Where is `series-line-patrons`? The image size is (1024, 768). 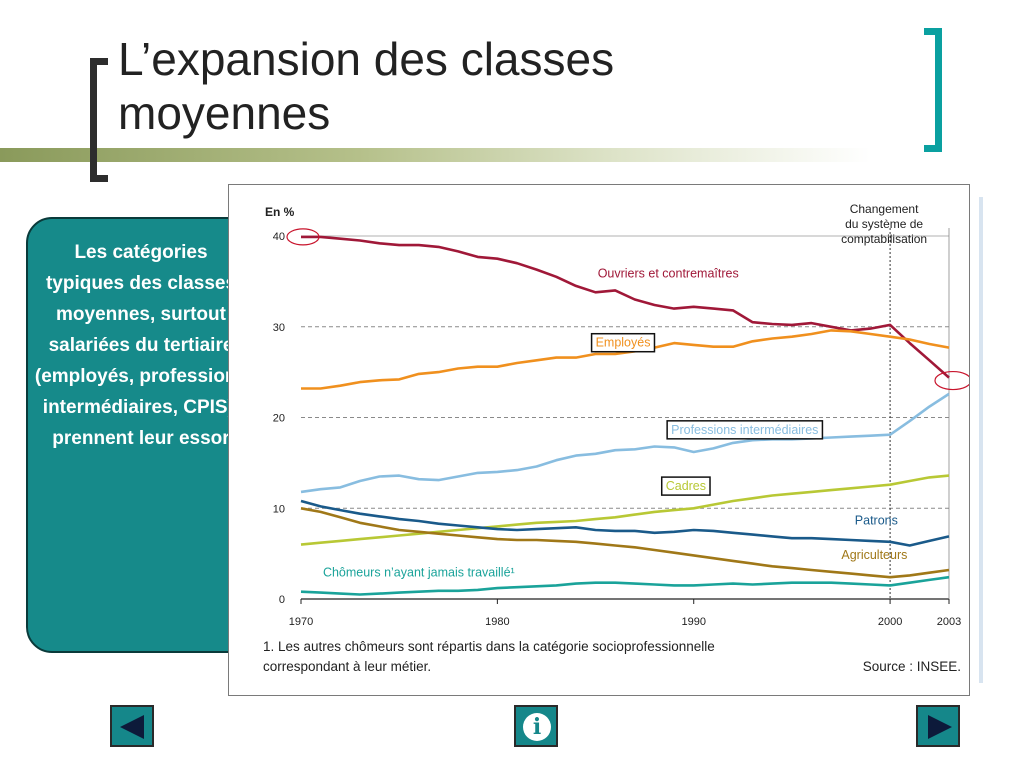 series-line-patrons is located at coordinates (625, 523).